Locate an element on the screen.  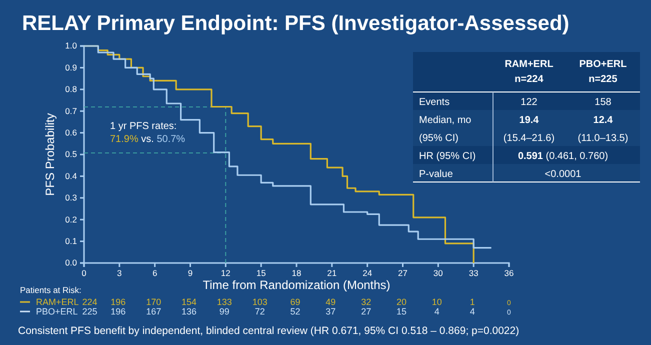
y-tick-label: 0.4 is located at coordinates (71, 175).